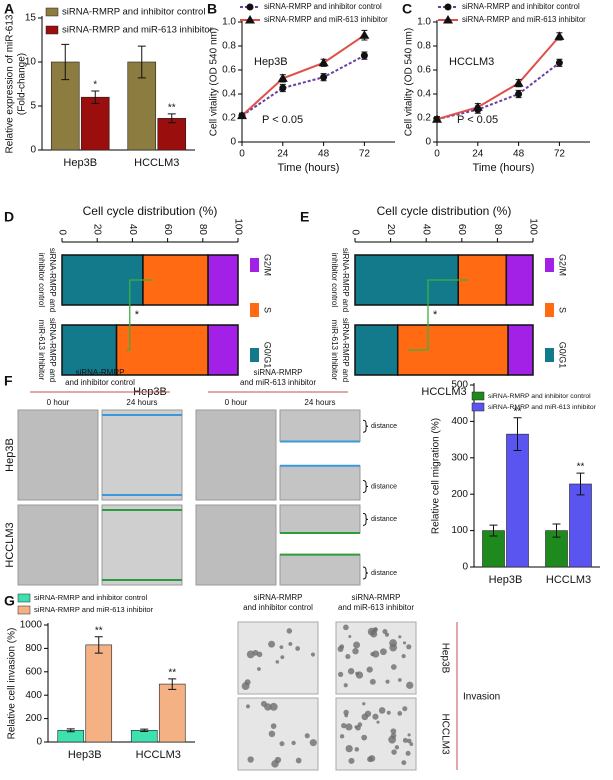 This screenshot has height=780, width=613. I want to click on y-tick-label: 500, so click(459, 385).